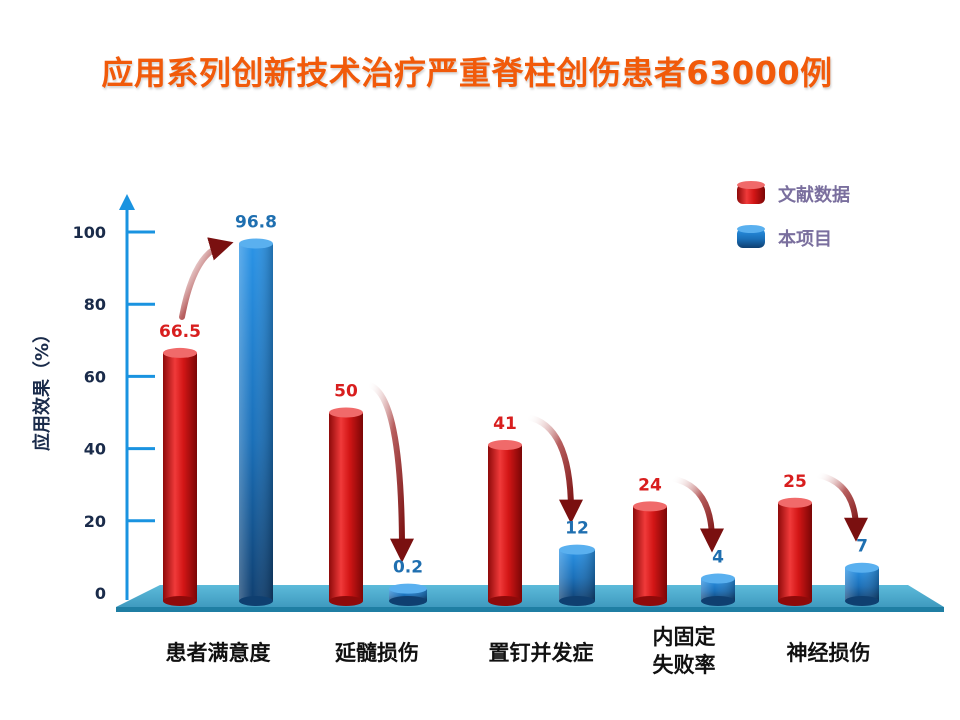 The width and height of the screenshot is (960, 720). What do you see at coordinates (718, 558) in the screenshot?
I see `data-label-project: 4` at bounding box center [718, 558].